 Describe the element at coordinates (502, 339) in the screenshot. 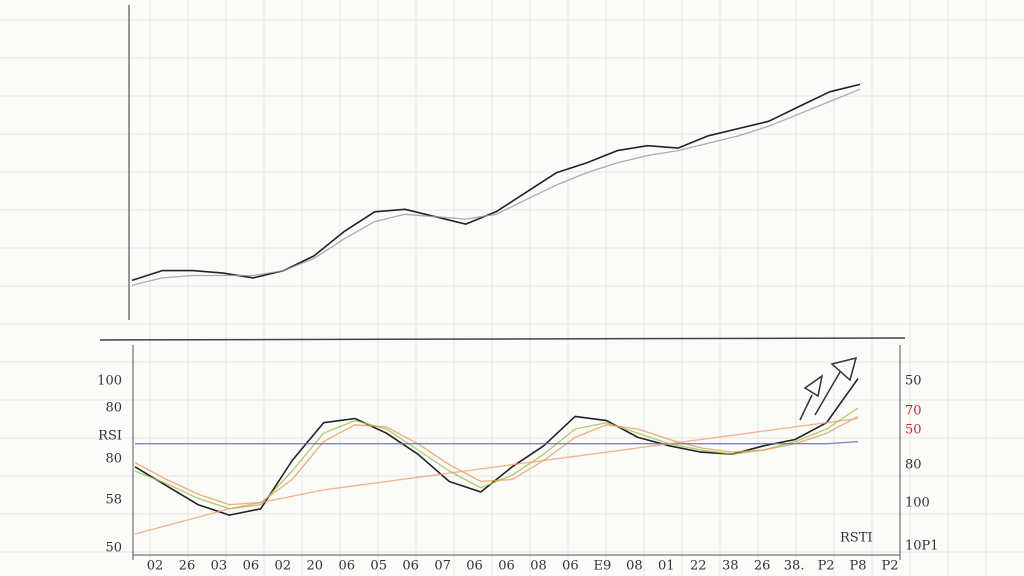

I see `divider` at that location.